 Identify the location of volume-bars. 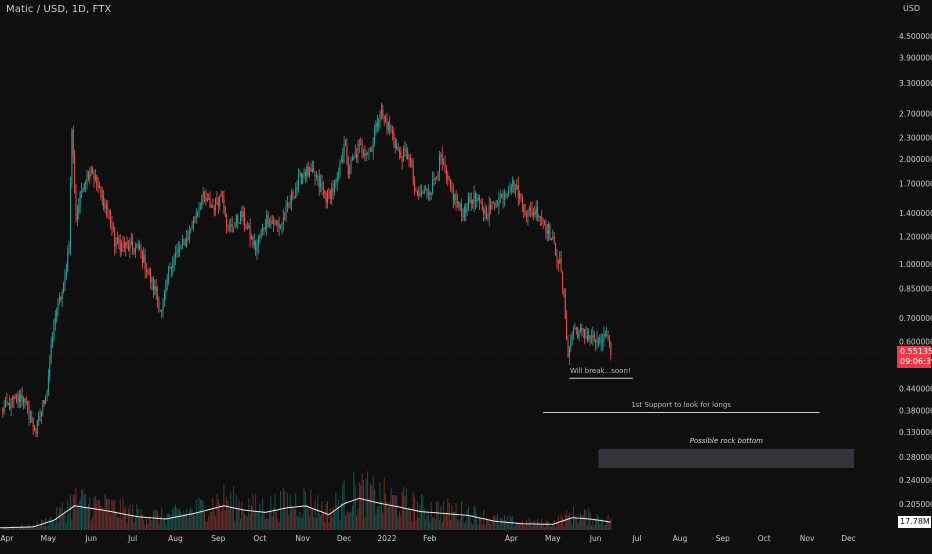
(307, 500).